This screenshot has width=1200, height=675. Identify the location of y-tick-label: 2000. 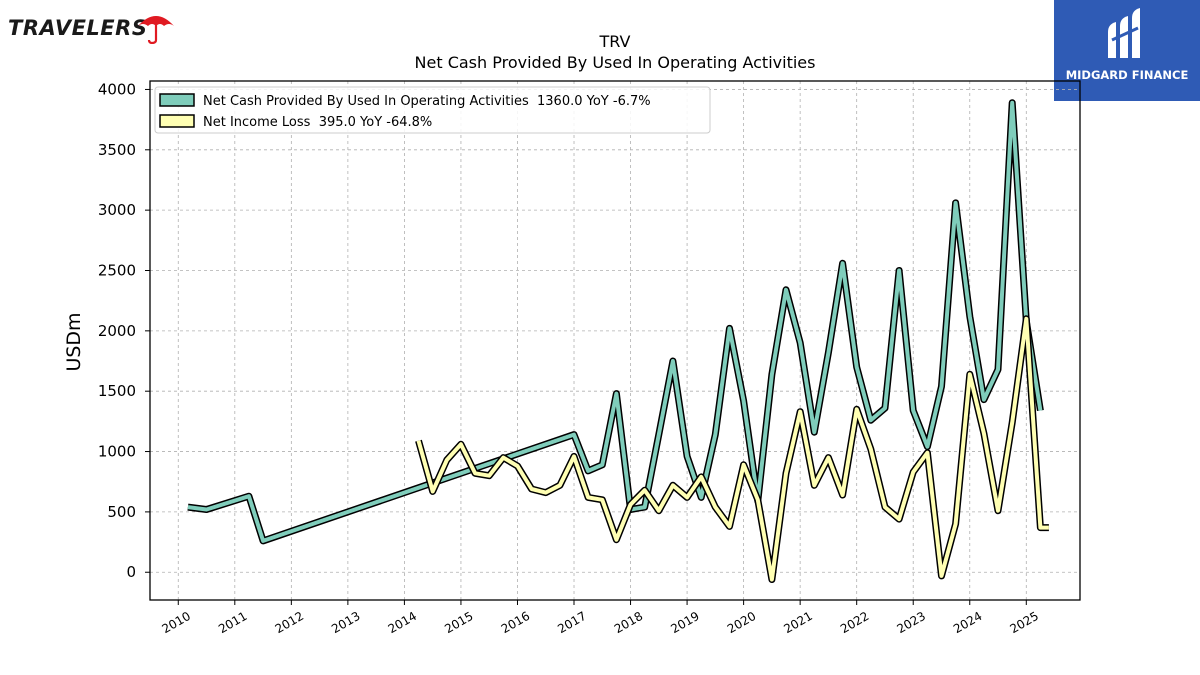
(117, 331).